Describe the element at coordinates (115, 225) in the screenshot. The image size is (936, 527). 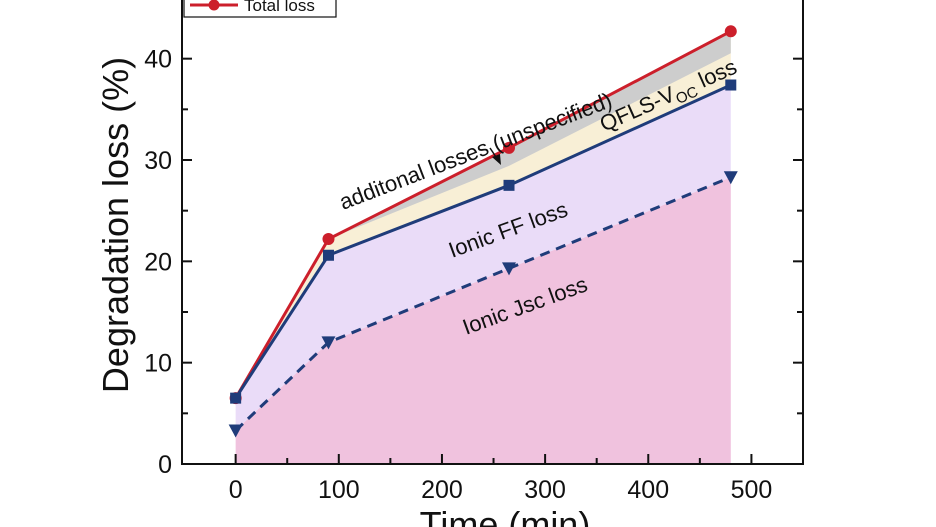
I see `y-axis-title: Degradation loss (%)` at that location.